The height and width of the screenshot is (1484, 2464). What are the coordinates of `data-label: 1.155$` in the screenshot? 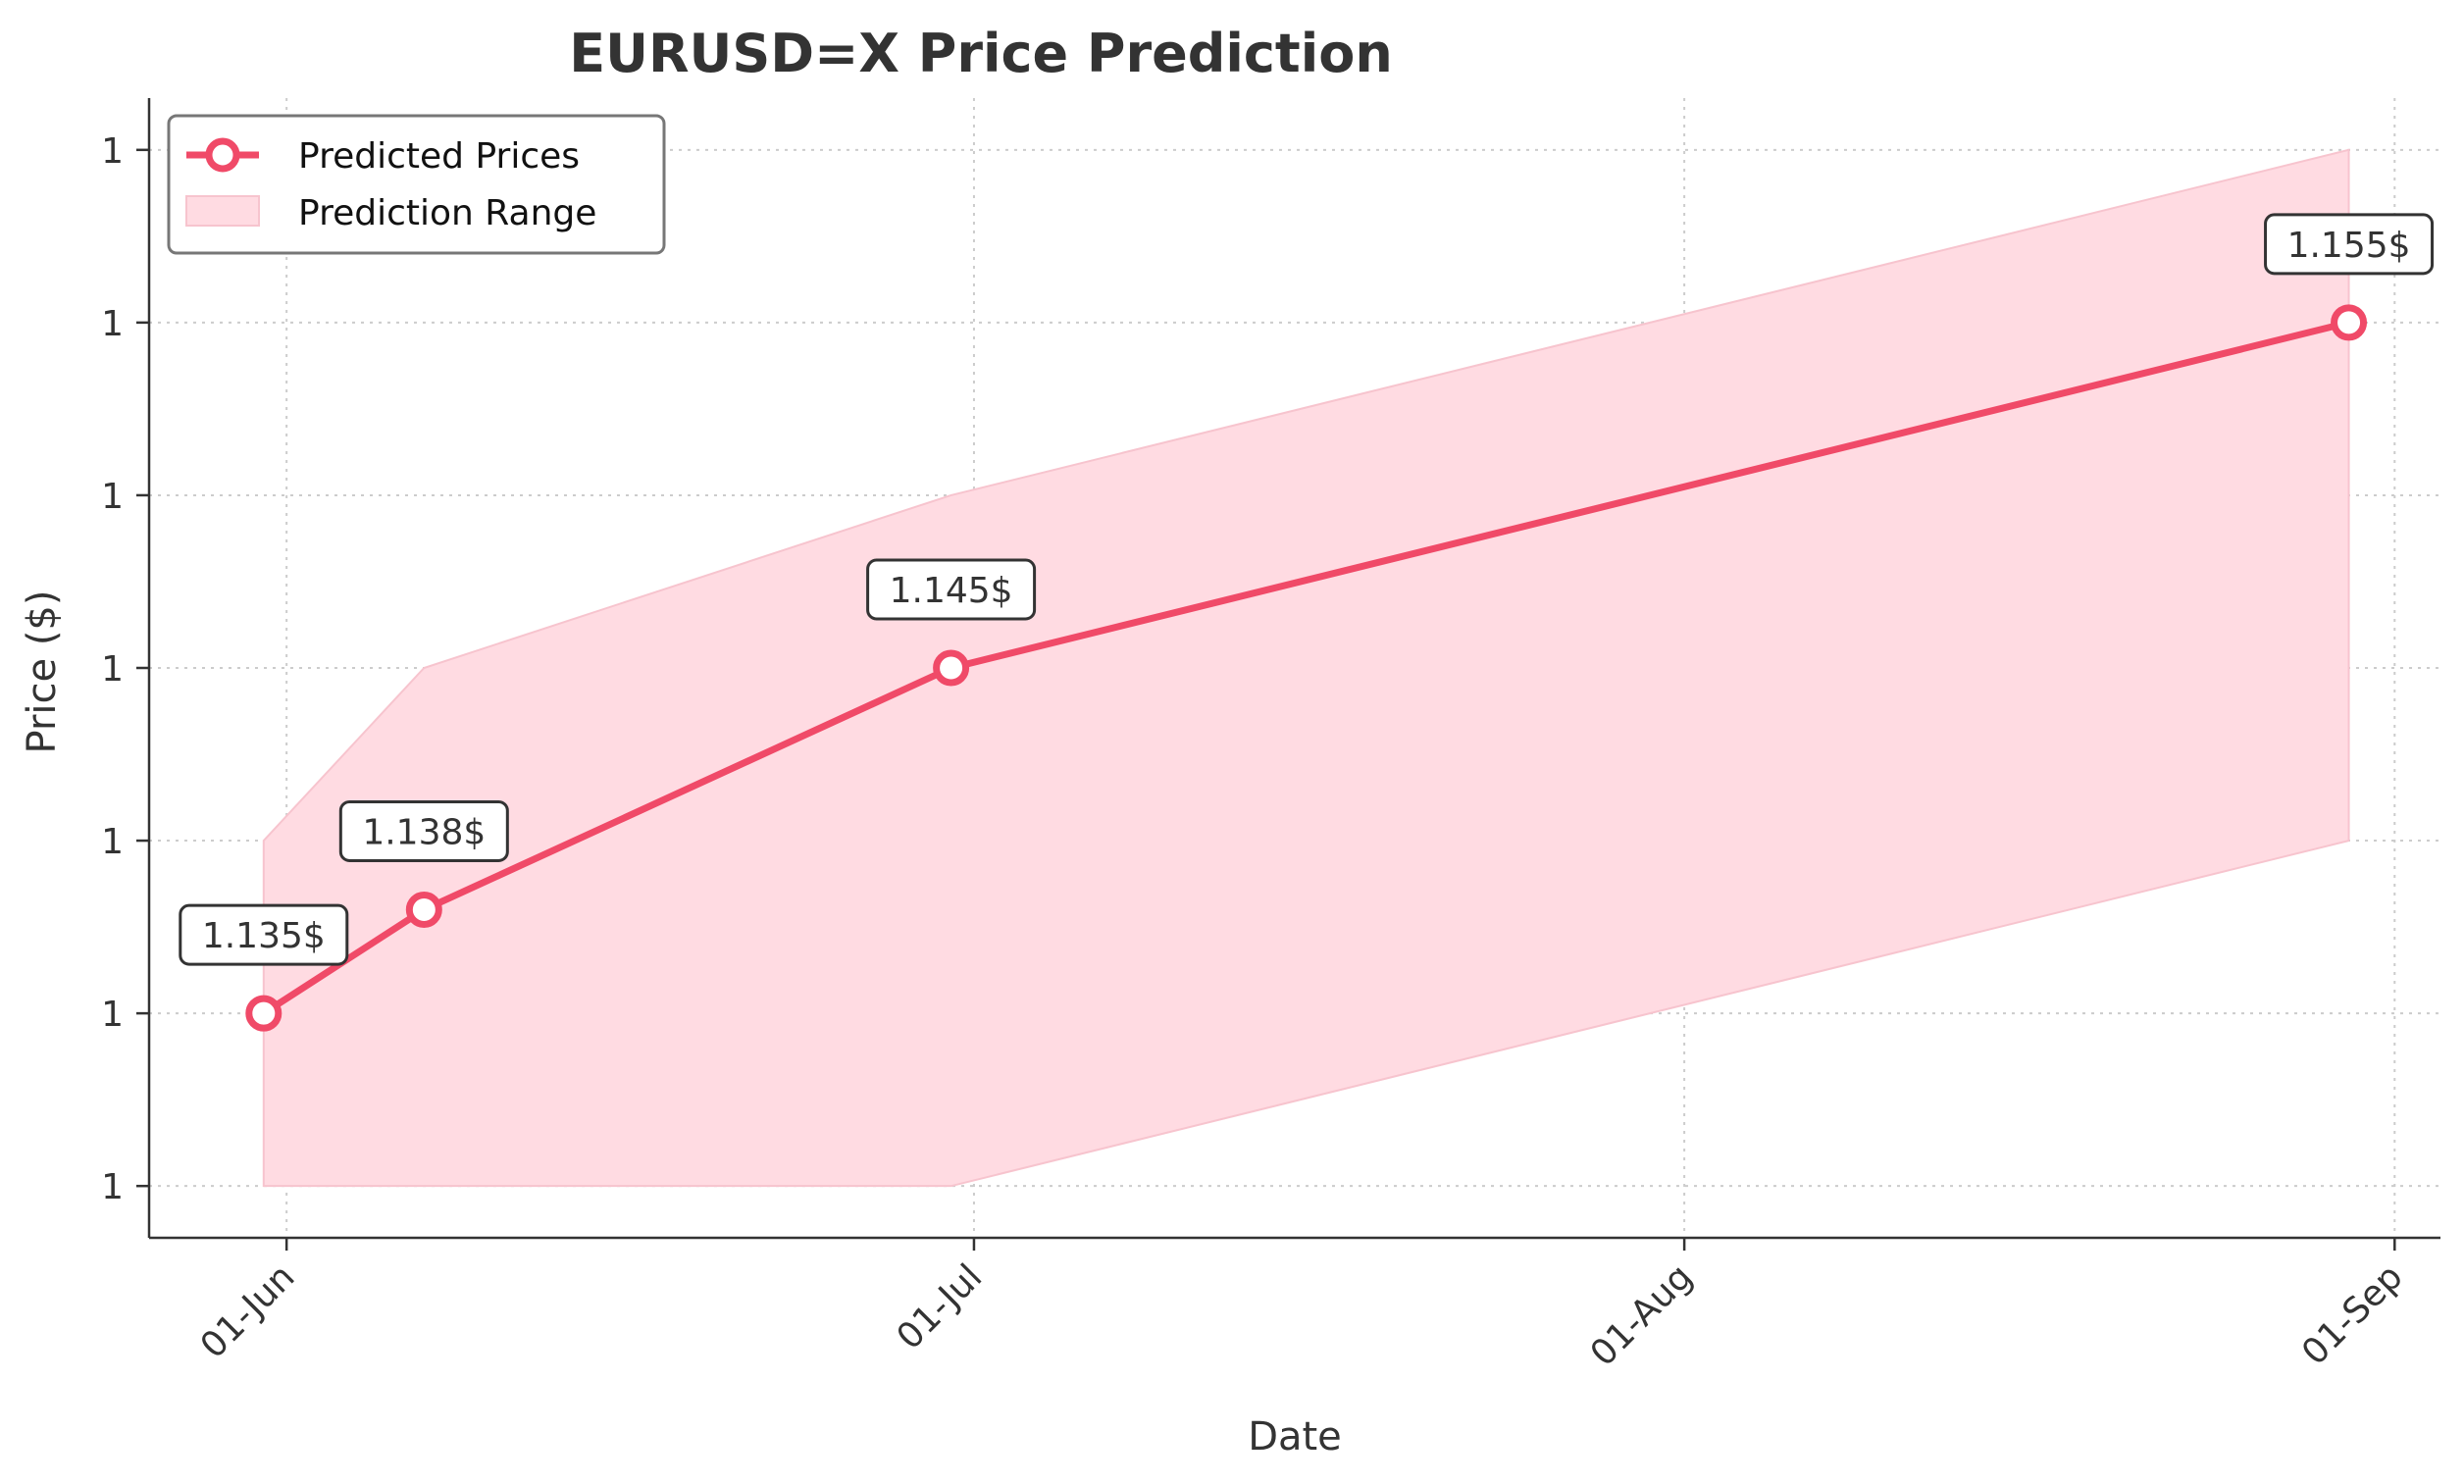 It's located at (2349, 246).